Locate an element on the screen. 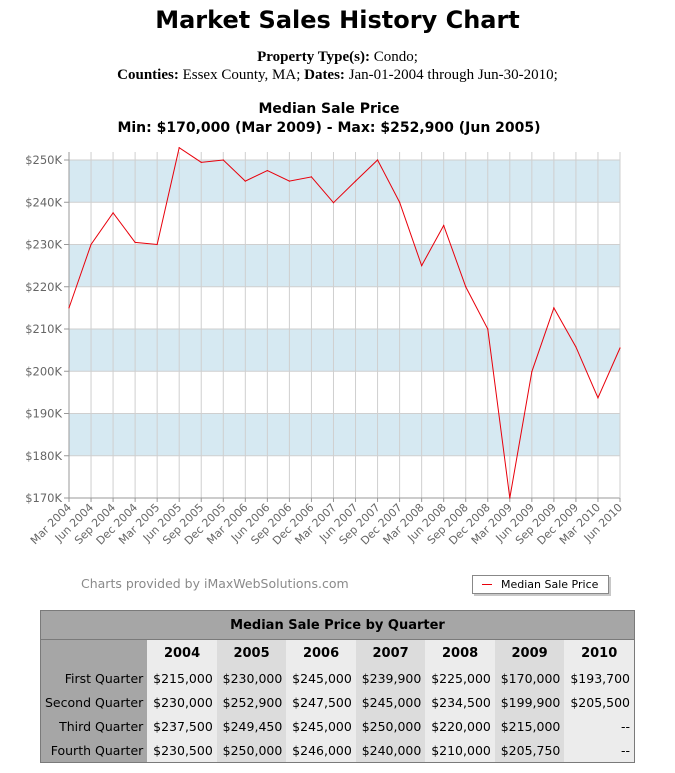  table-cell: $230,000 is located at coordinates (182, 702).